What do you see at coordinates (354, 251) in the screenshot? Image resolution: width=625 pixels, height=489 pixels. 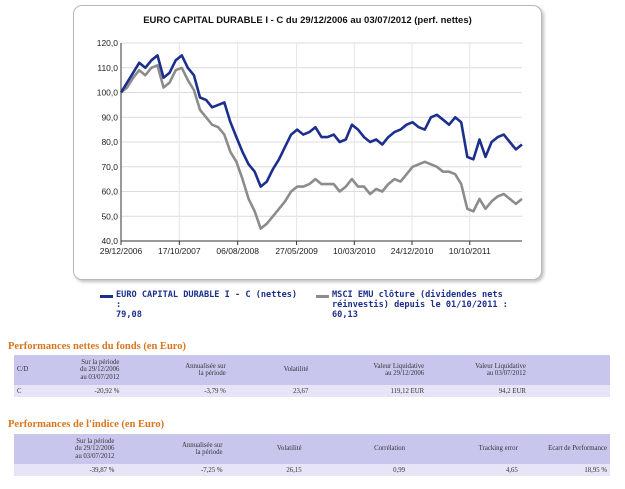 I see `x-tick-label: 10/03/2010` at bounding box center [354, 251].